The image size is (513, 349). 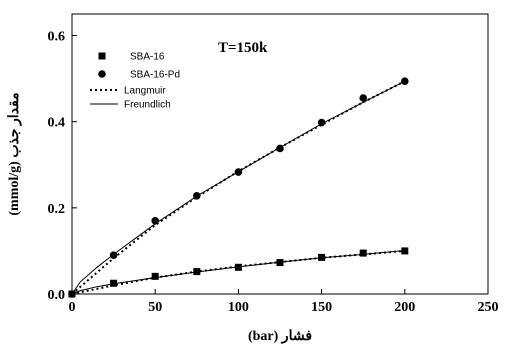 What do you see at coordinates (147, 105) in the screenshot?
I see `legend-label: Freundlich` at bounding box center [147, 105].